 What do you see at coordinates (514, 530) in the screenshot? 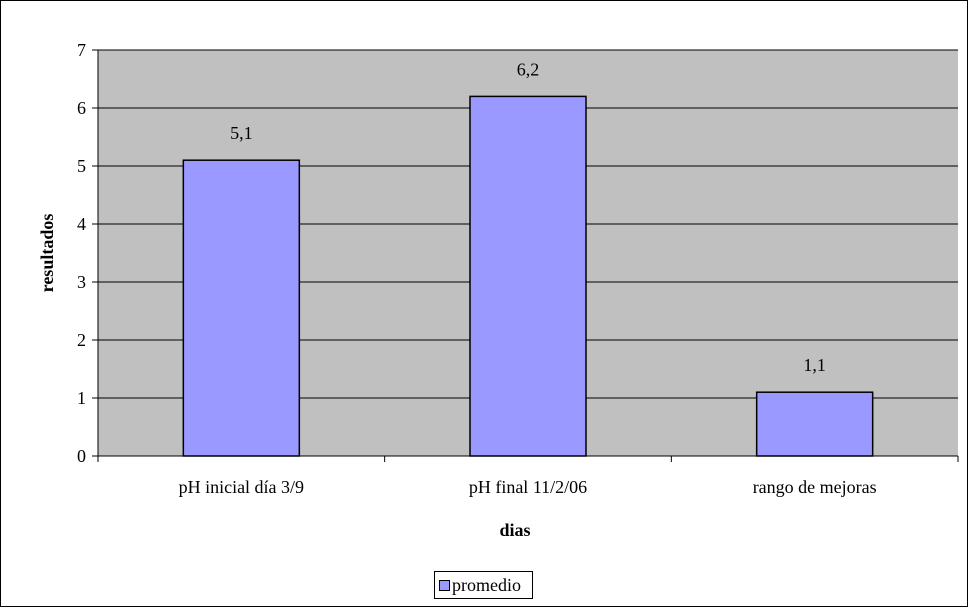
I see `x-axis-title: dias` at bounding box center [514, 530].